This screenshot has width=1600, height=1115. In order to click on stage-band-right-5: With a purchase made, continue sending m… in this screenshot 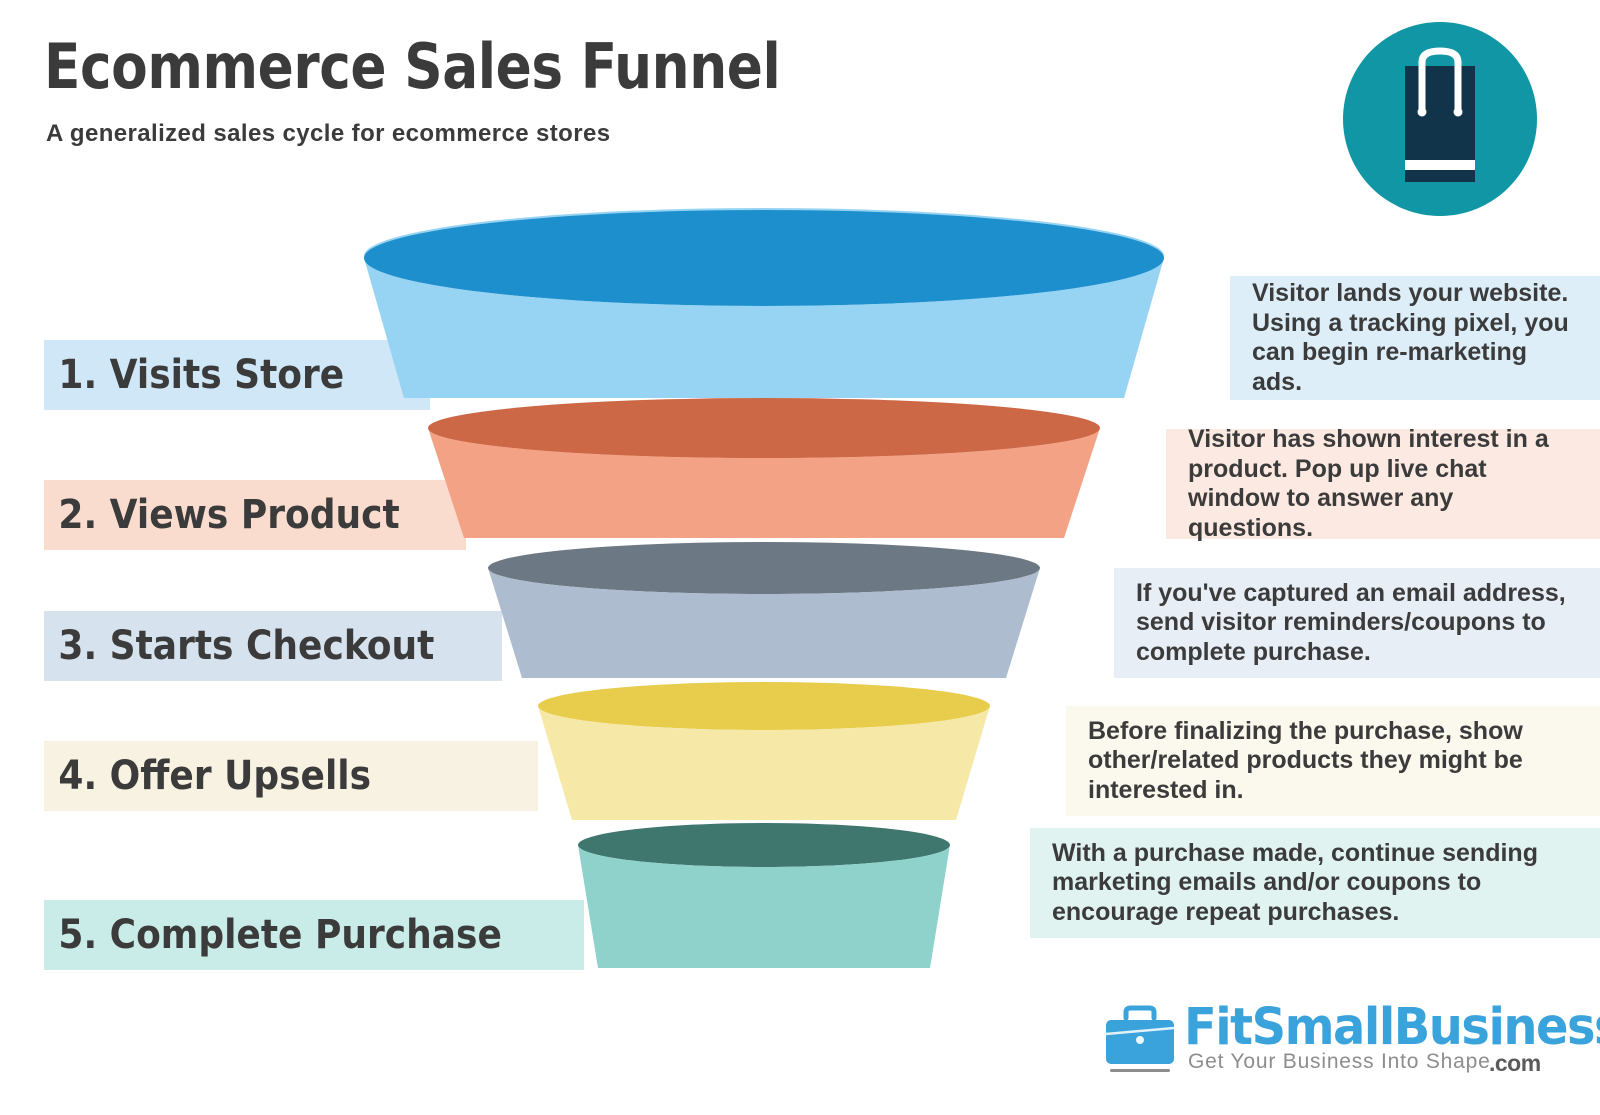, I will do `click(1315, 883)`.